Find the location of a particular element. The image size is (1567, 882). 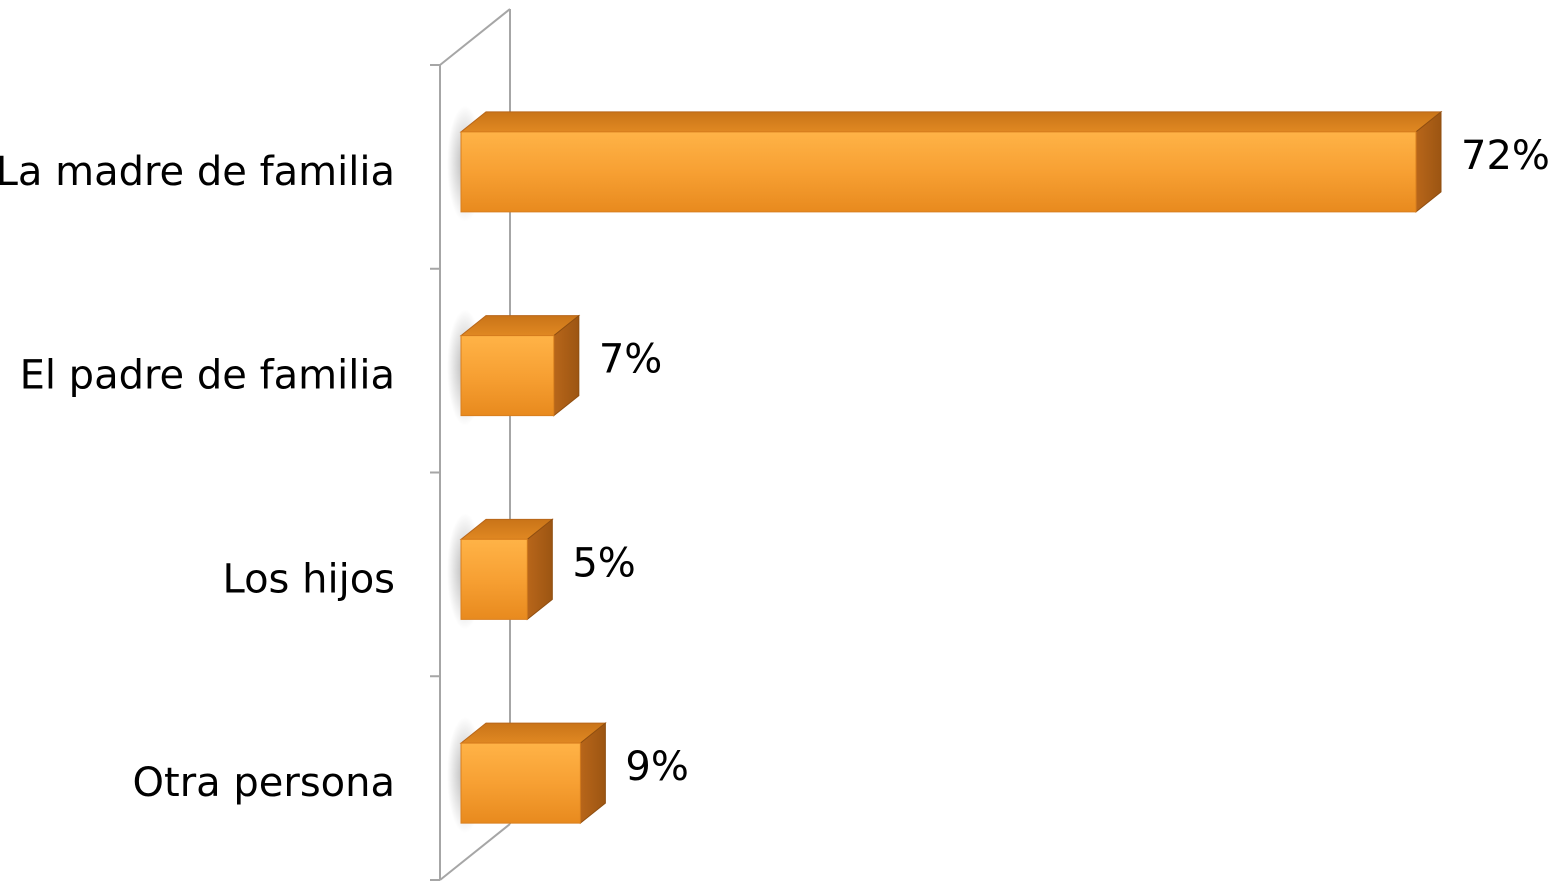

bar-top-face is located at coordinates (951, 122).